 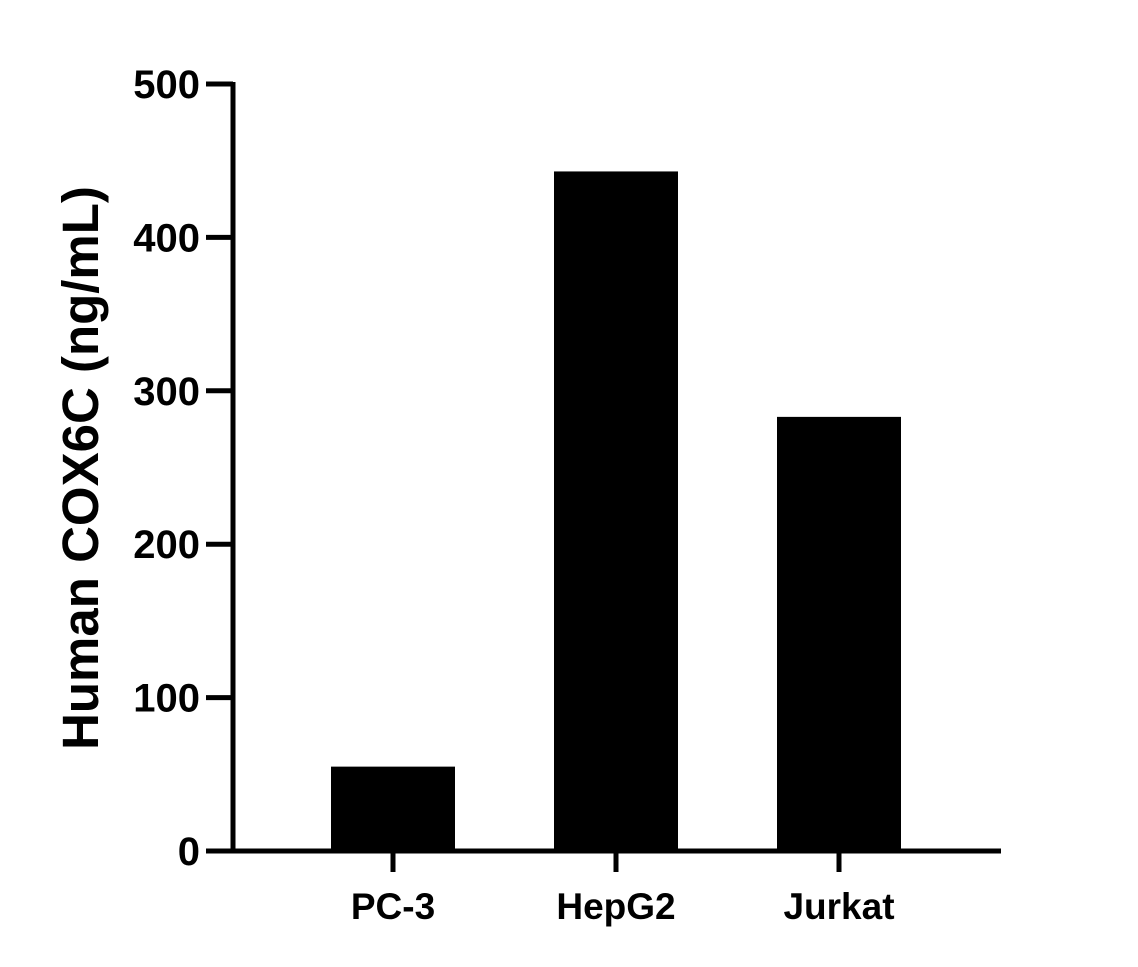 What do you see at coordinates (166, 392) in the screenshot?
I see `y-tick-label: 300` at bounding box center [166, 392].